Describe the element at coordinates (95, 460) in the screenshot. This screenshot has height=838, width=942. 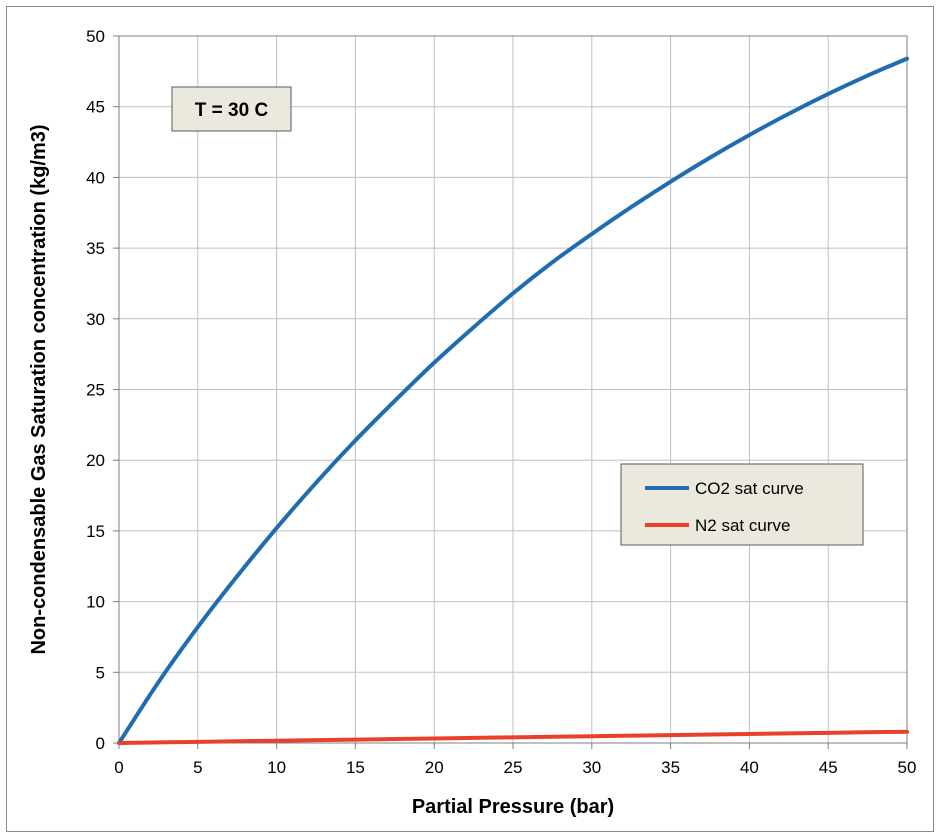
I see `y-tick-label: 20` at that location.